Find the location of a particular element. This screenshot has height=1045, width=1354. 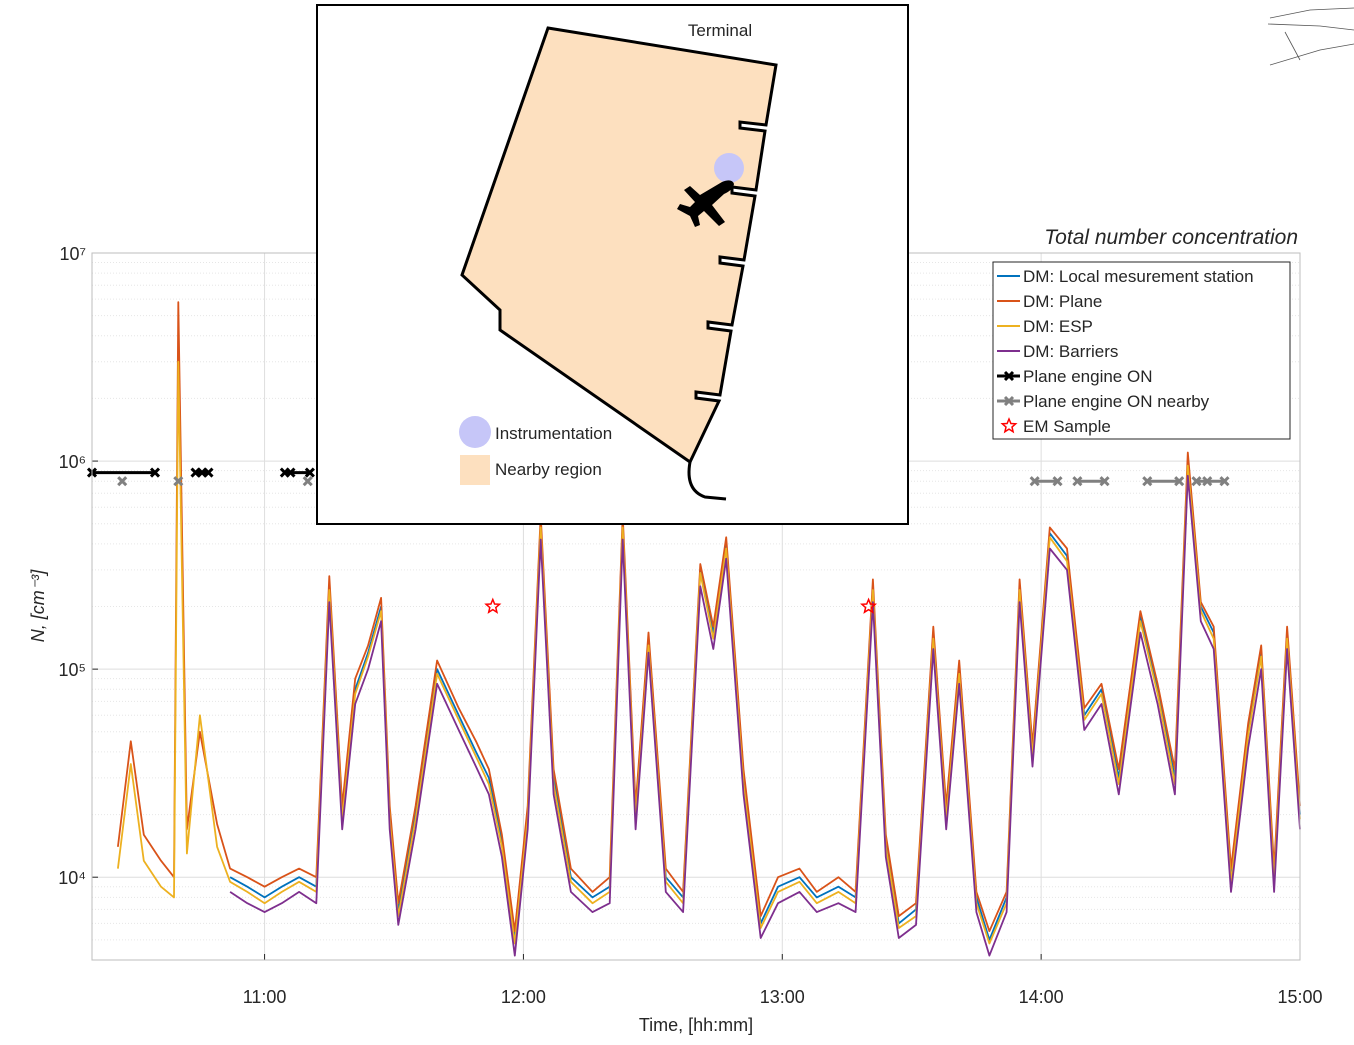

y-tick-label: 10⁴ is located at coordinates (72, 878).